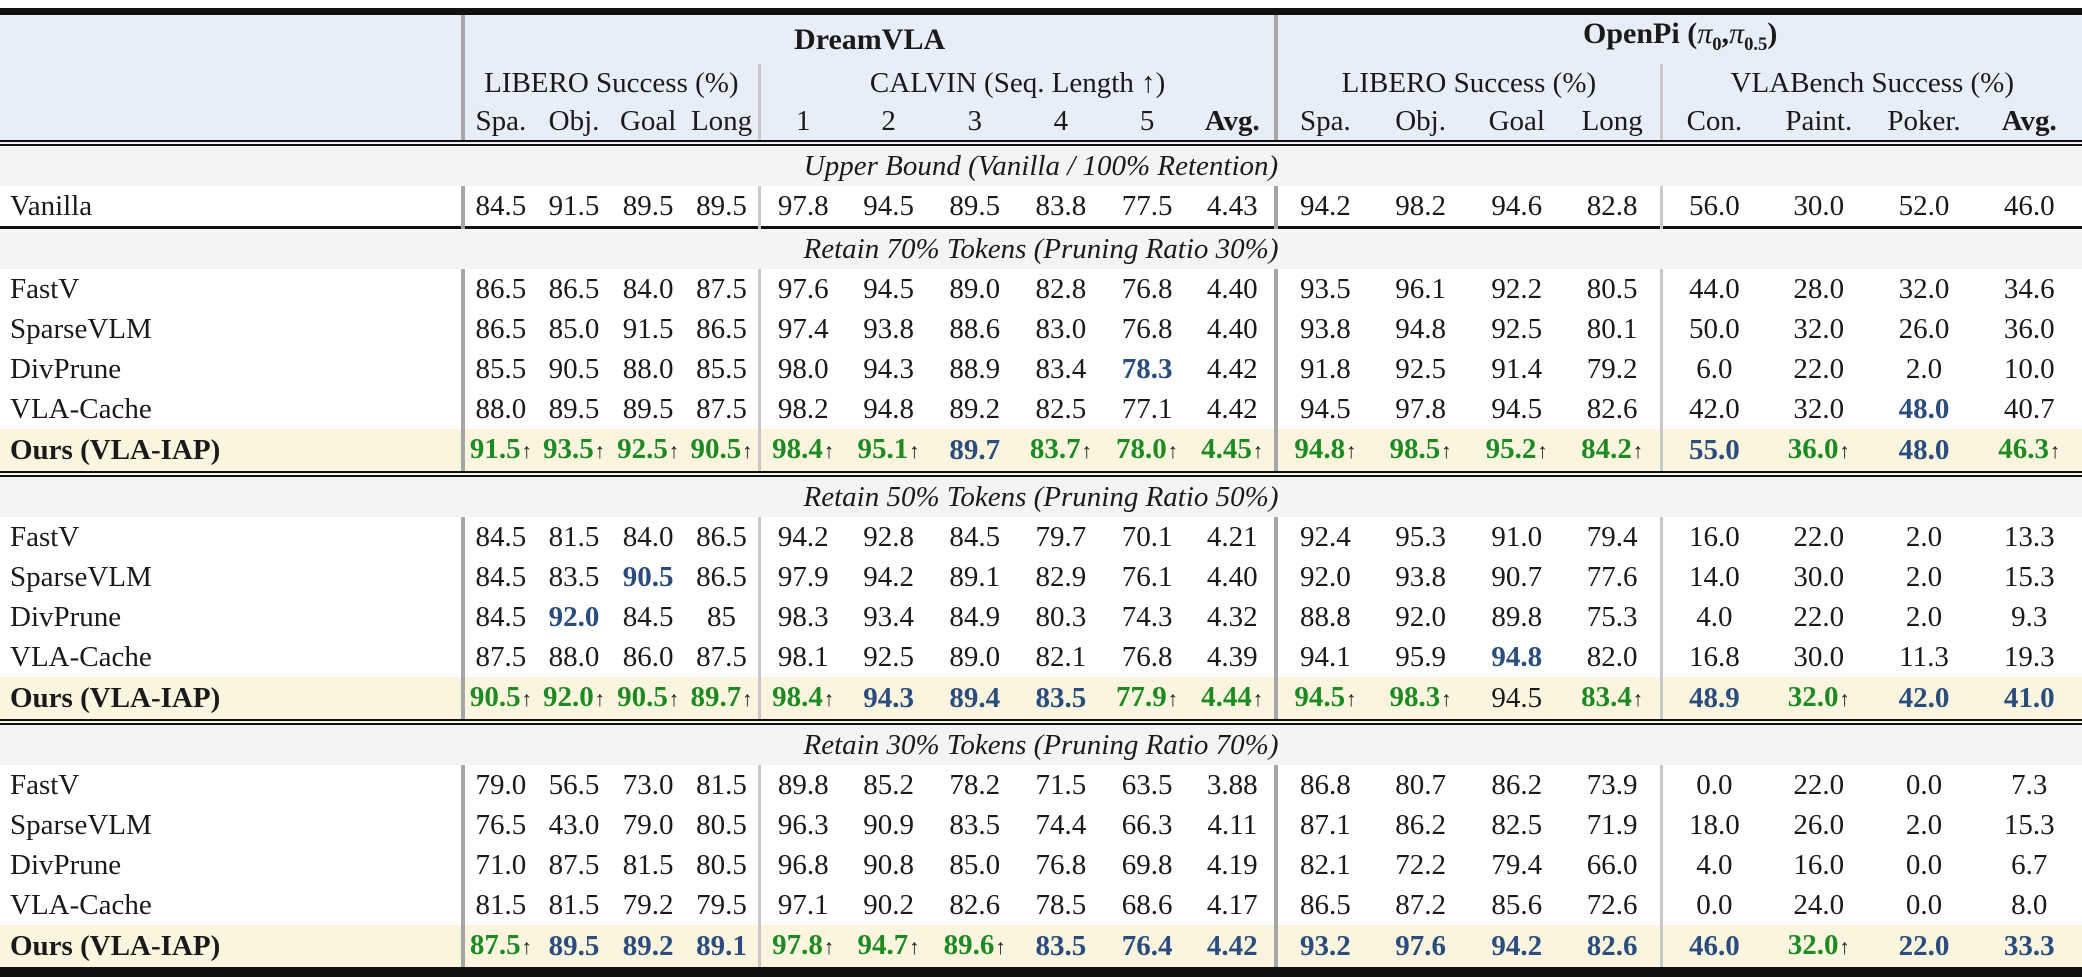  I want to click on data-cell: 89.7↑, so click(723, 699).